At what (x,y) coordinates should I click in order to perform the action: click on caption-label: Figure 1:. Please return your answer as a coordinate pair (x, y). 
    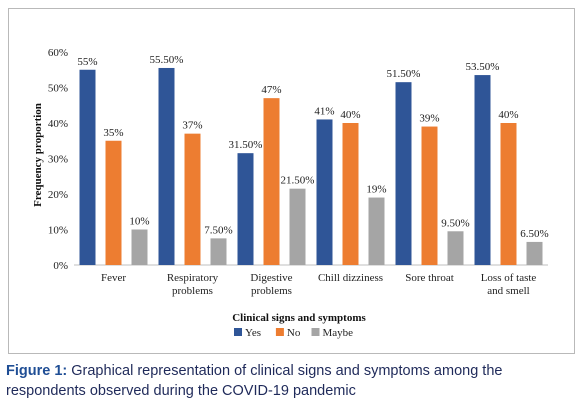
    Looking at the image, I should click on (37, 371).